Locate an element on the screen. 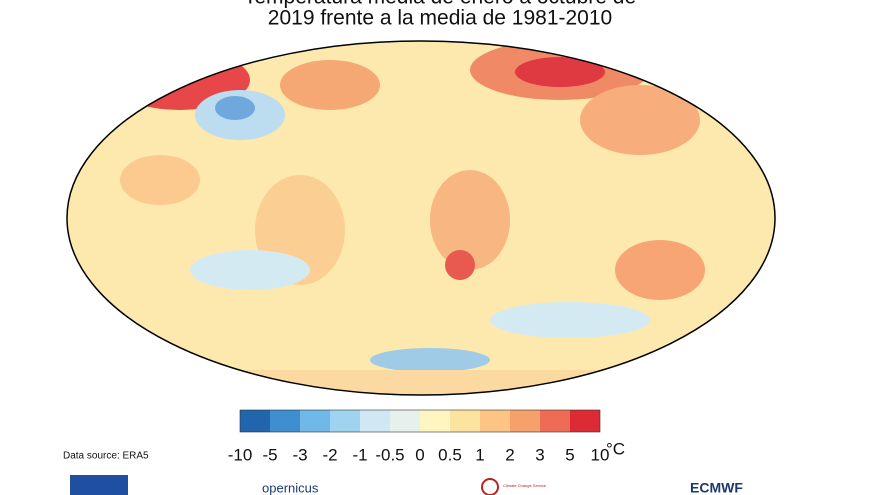 The height and width of the screenshot is (495, 880). colorbar: -10 -5 -3 -2 -1 -0.5 0 0.5 1 2 3 5 10°C is located at coordinates (426, 436).